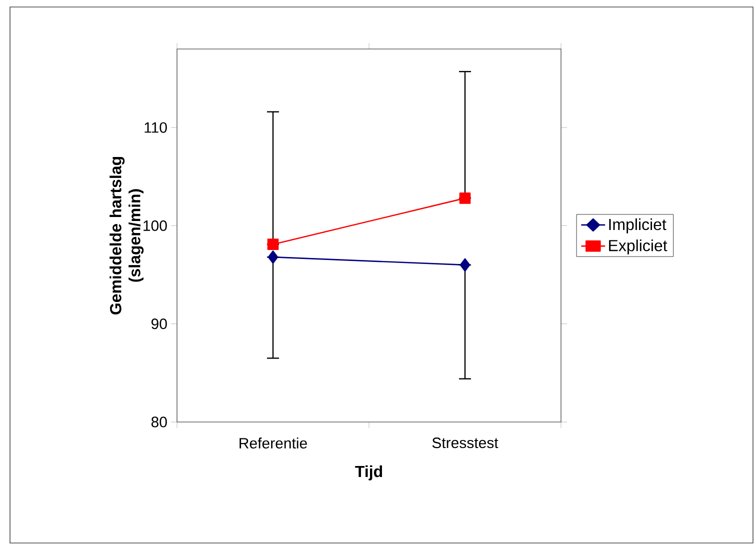  What do you see at coordinates (155, 127) in the screenshot?
I see `y-tick-label: 110` at bounding box center [155, 127].